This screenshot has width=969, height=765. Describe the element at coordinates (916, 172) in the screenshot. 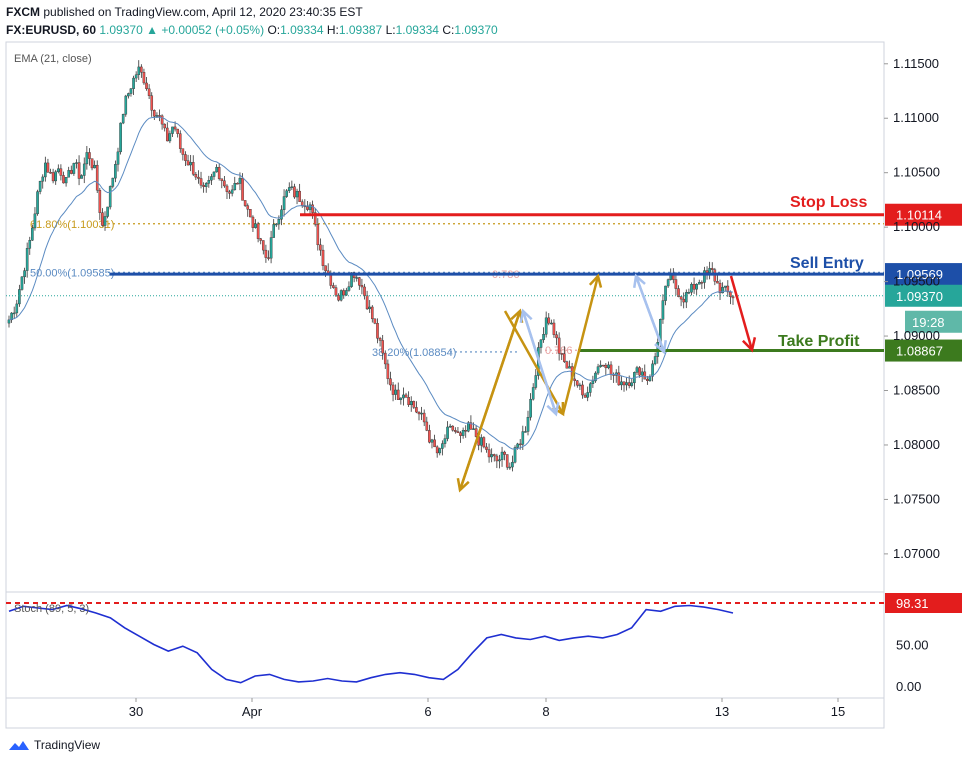

I see `price-tick-label: 1.10500` at that location.